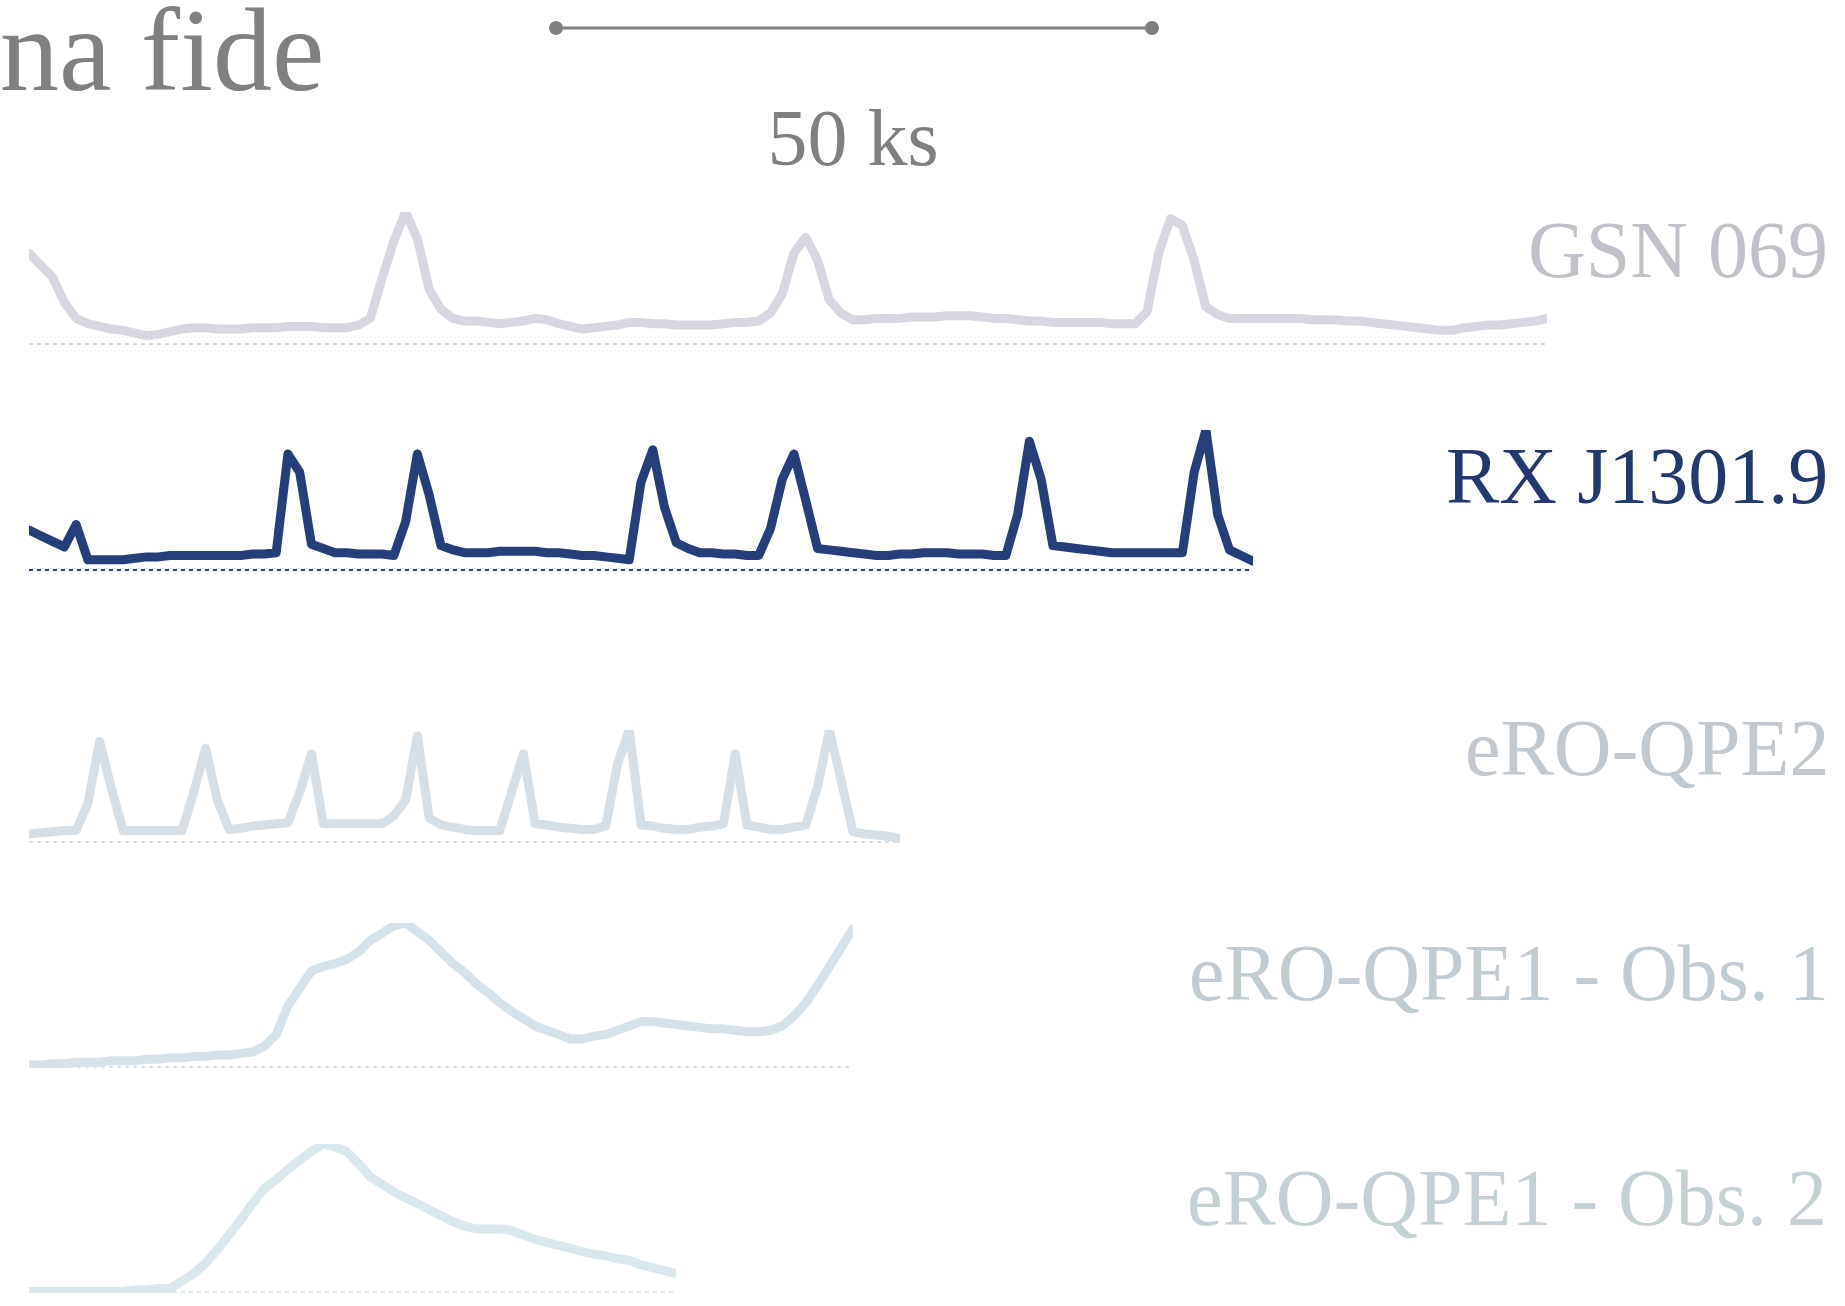 Image resolution: width=1845 pixels, height=1306 pixels. Describe the element at coordinates (1637, 476) in the screenshot. I see `text: RX J1301.9` at that location.